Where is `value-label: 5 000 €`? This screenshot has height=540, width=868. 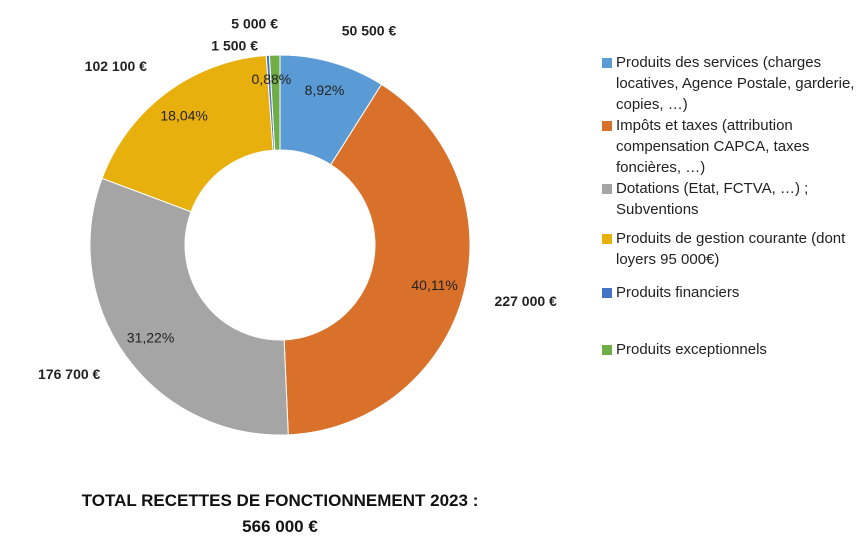
value-label: 5 000 € is located at coordinates (254, 24).